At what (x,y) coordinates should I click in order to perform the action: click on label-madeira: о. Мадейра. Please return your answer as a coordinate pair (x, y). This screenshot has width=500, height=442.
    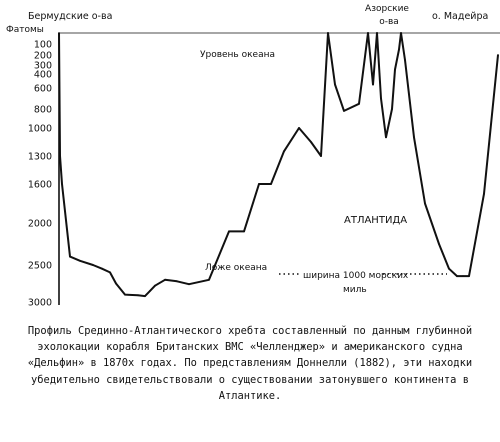
    Looking at the image, I should click on (460, 16).